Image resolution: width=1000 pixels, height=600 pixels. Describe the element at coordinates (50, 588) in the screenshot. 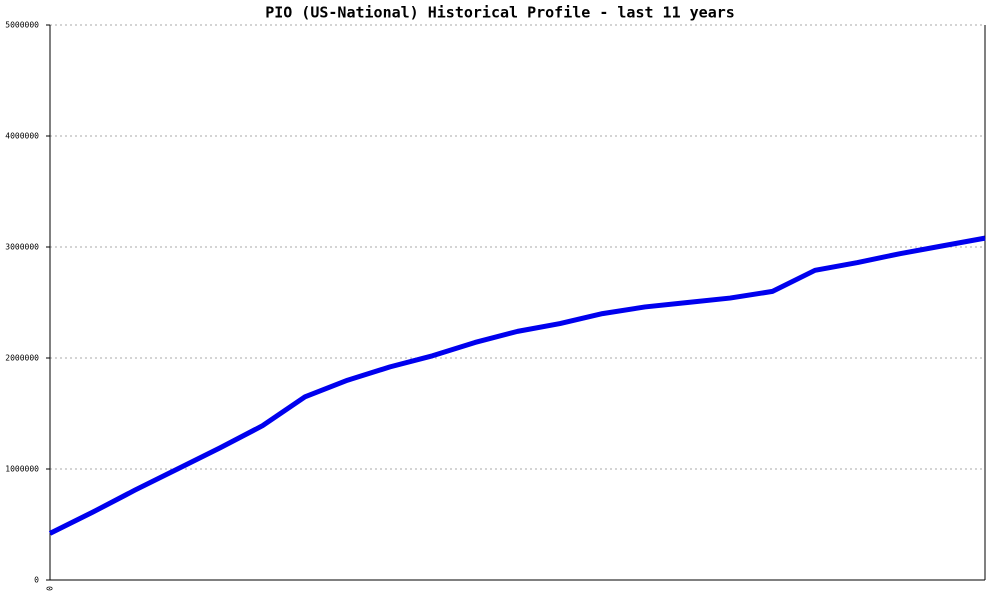

I see `x-tick-label: 0` at that location.